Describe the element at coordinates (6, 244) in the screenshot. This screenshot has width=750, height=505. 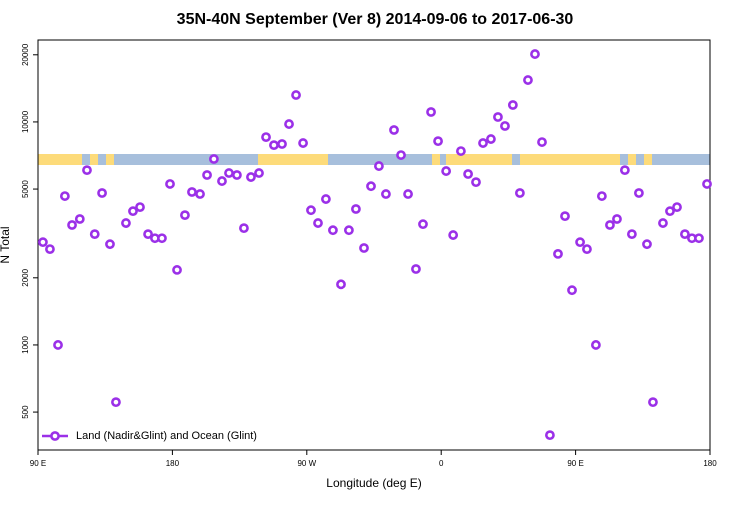
I see `y-axis-label: N Total` at that location.